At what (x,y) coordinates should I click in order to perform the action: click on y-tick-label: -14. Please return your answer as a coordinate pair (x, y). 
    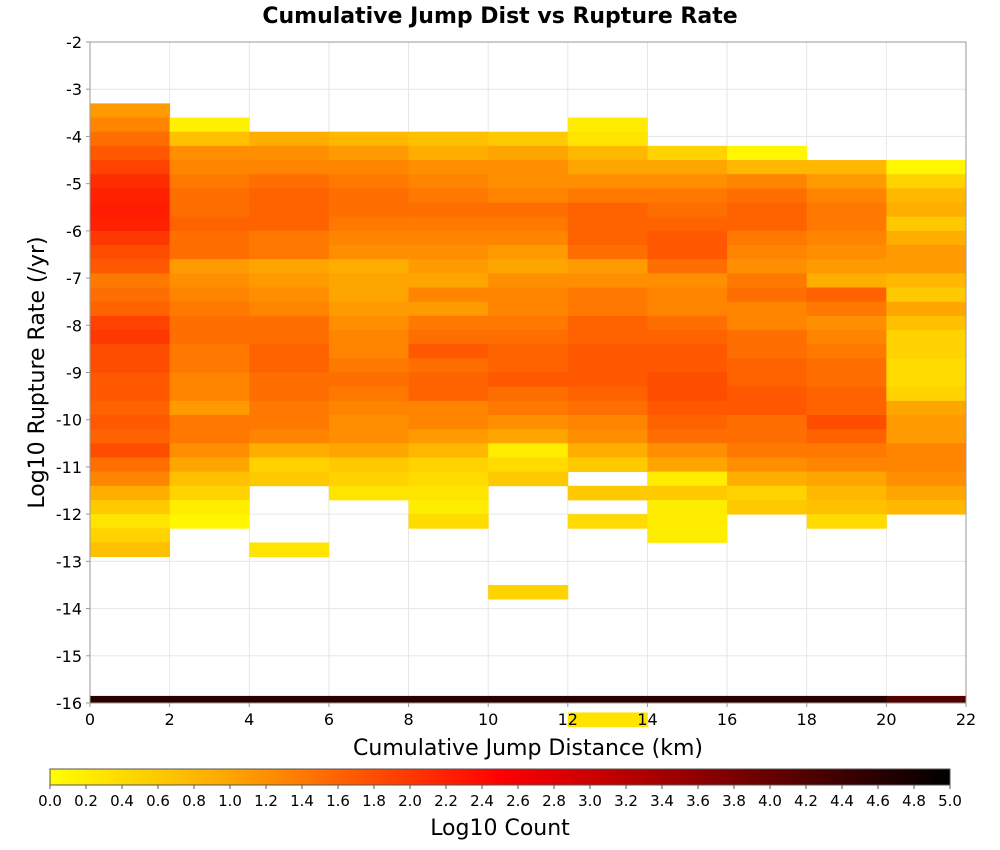
    Looking at the image, I should click on (69, 609).